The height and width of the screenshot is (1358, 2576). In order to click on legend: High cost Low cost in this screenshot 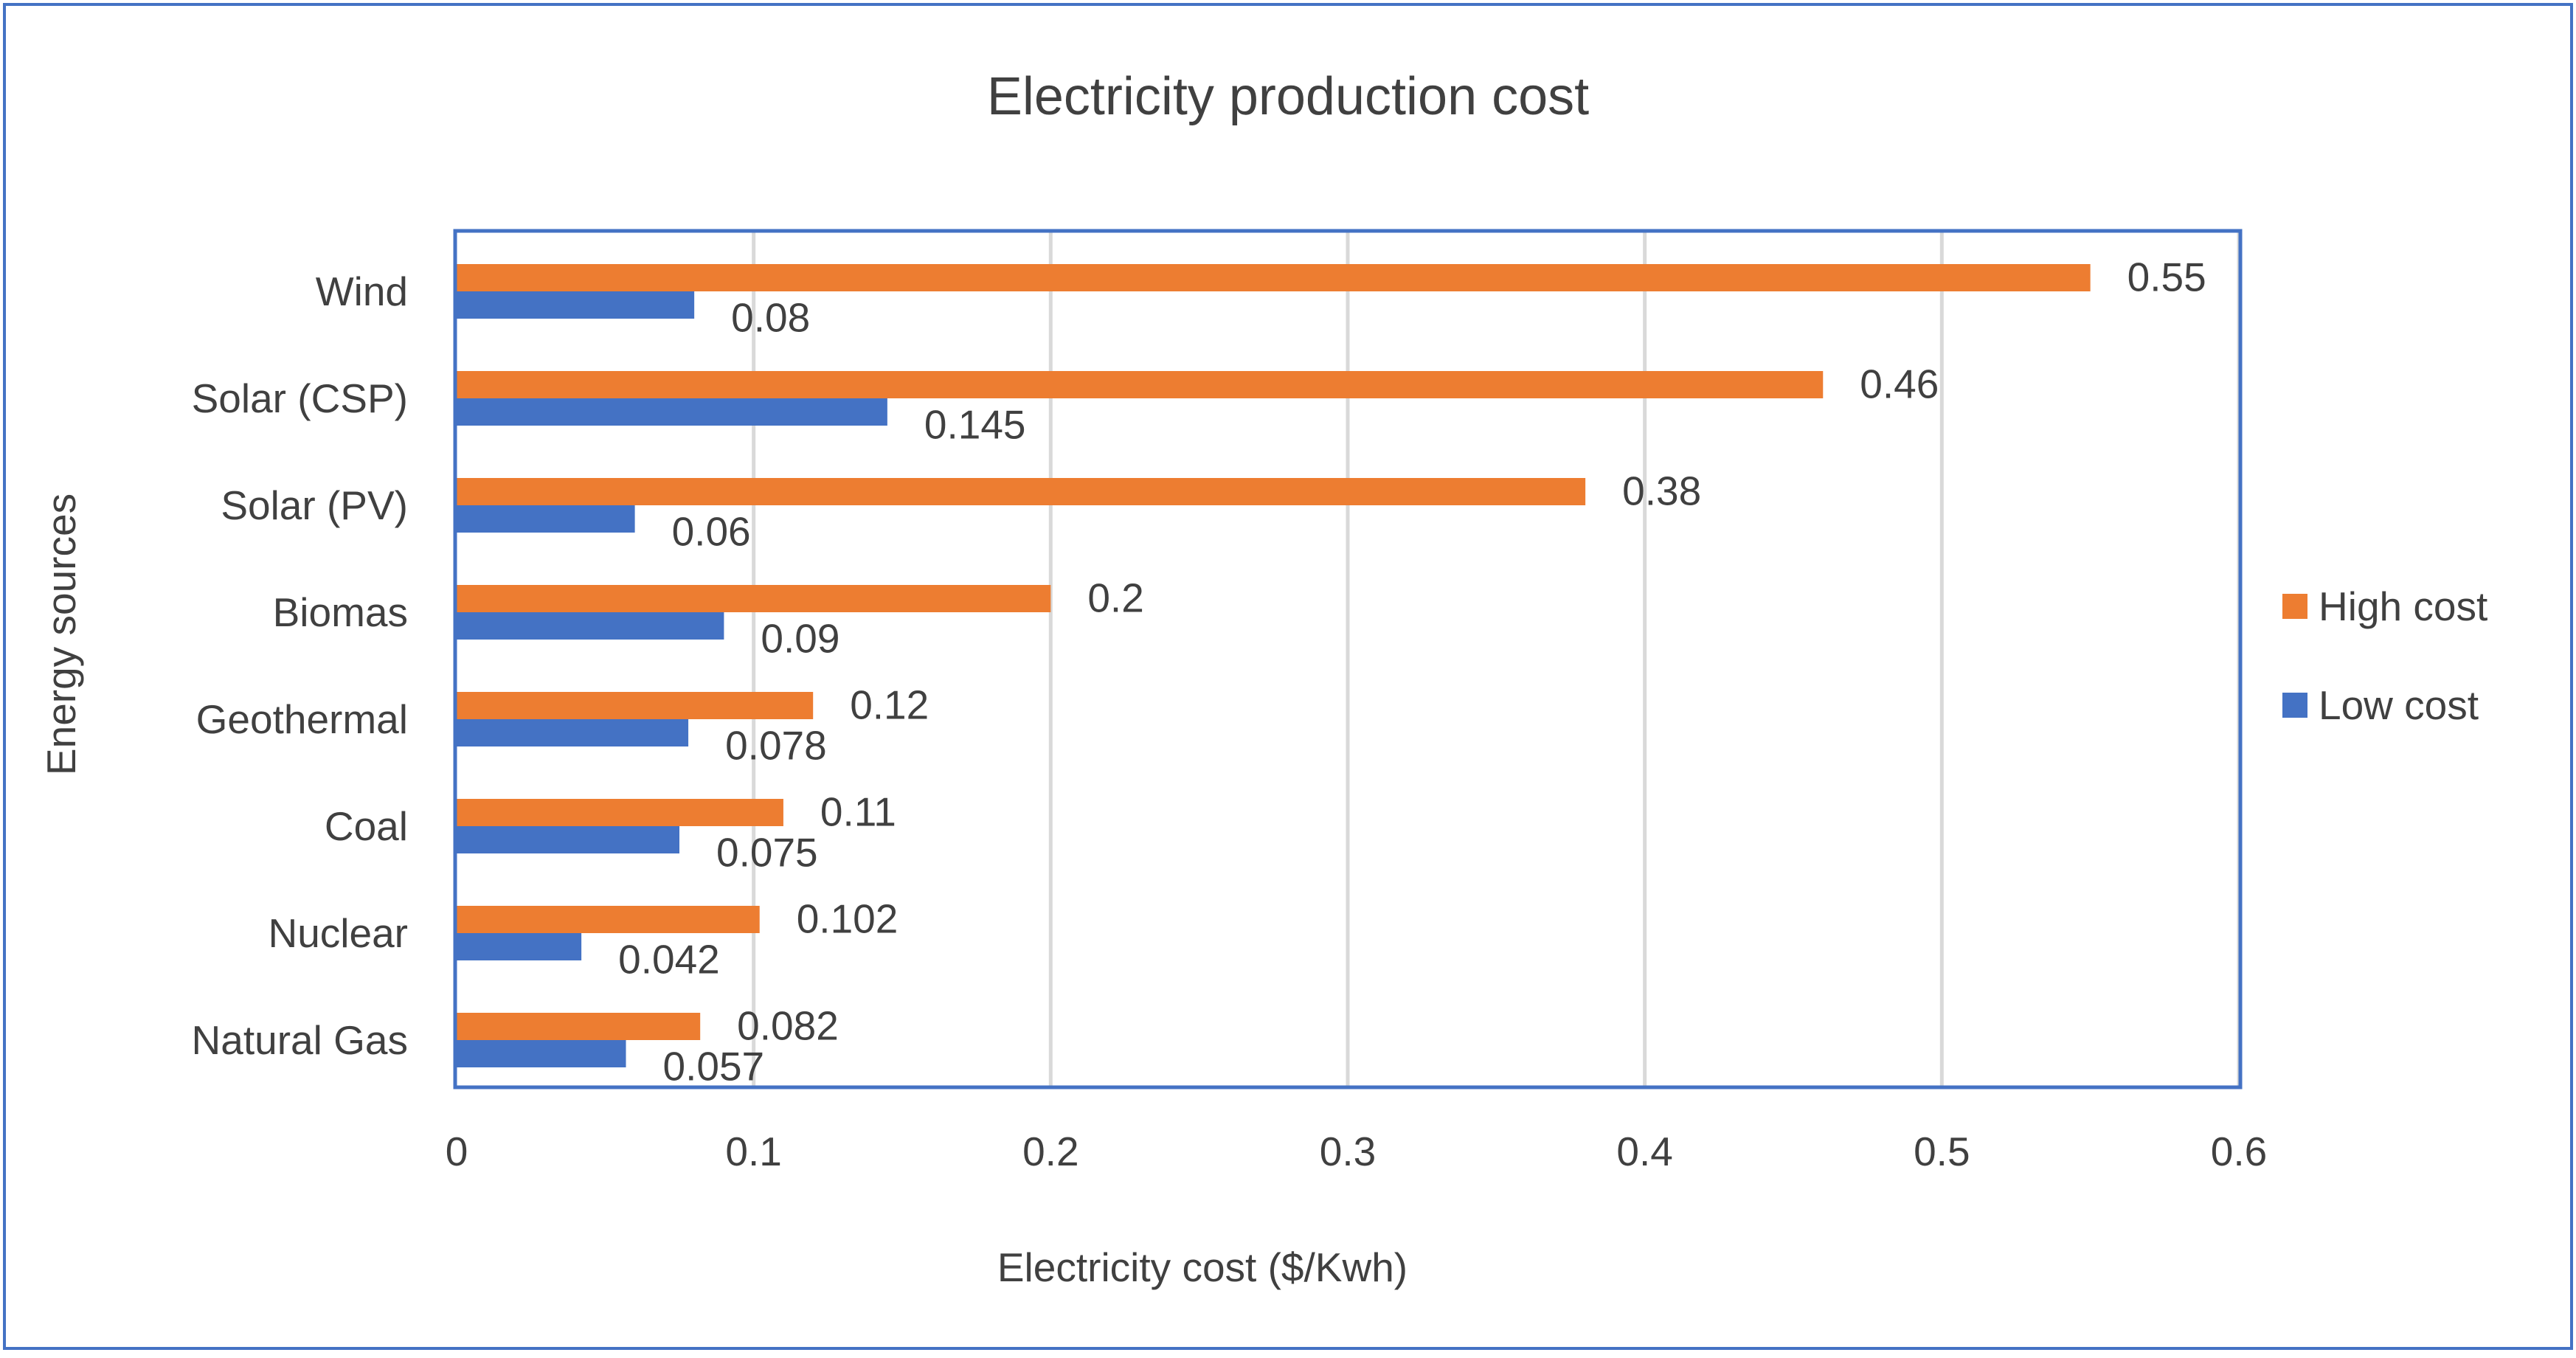, I will do `click(2385, 655)`.